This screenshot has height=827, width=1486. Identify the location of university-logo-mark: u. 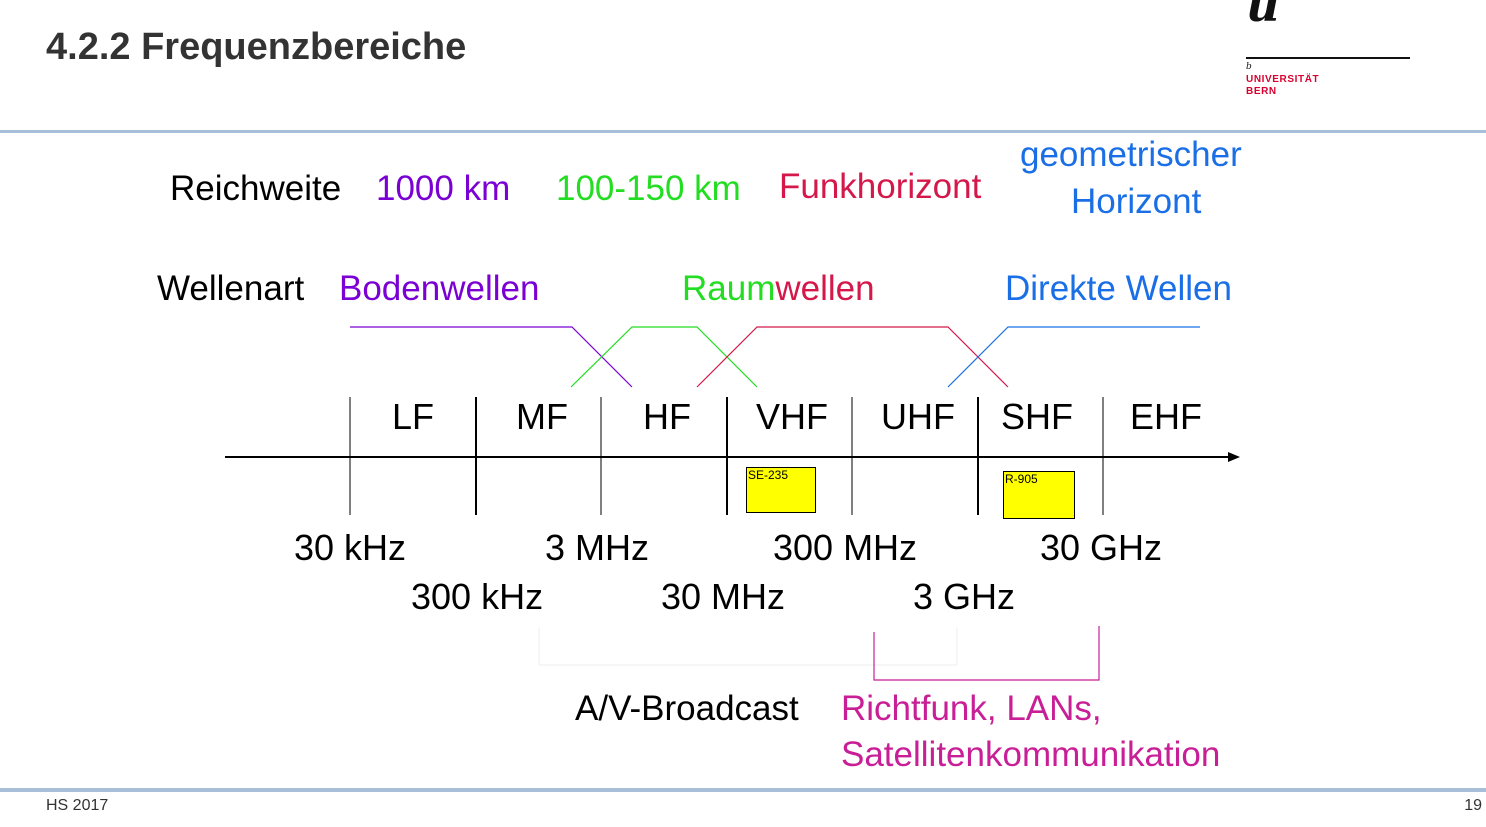
(1263, 16).